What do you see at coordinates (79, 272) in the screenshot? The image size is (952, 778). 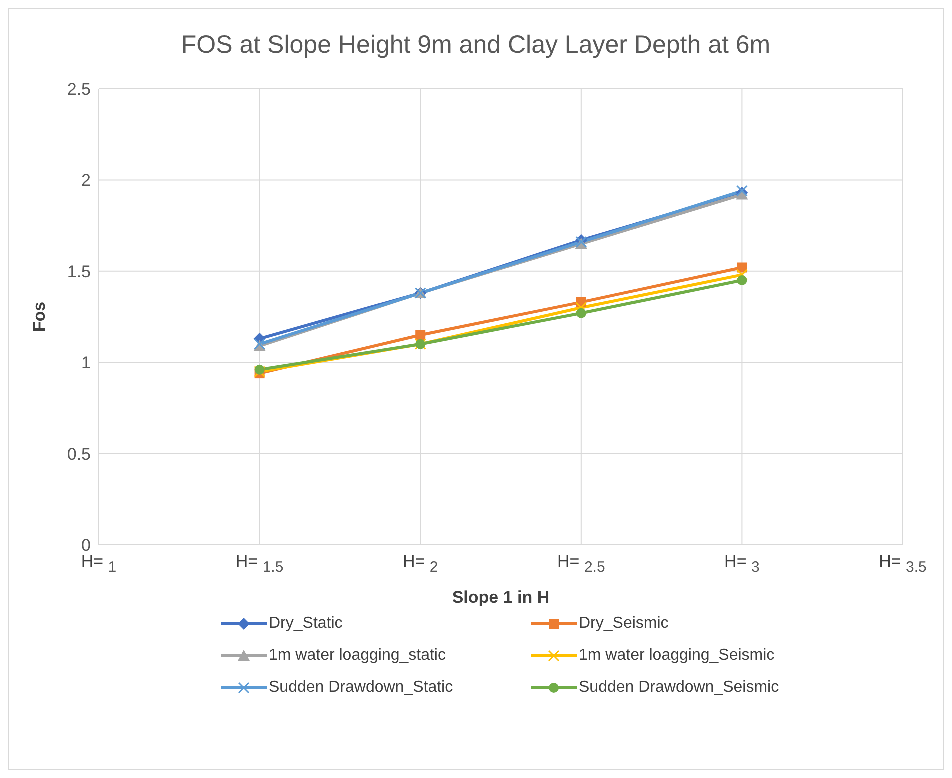 I see `y-tick-label: 1.5` at bounding box center [79, 272].